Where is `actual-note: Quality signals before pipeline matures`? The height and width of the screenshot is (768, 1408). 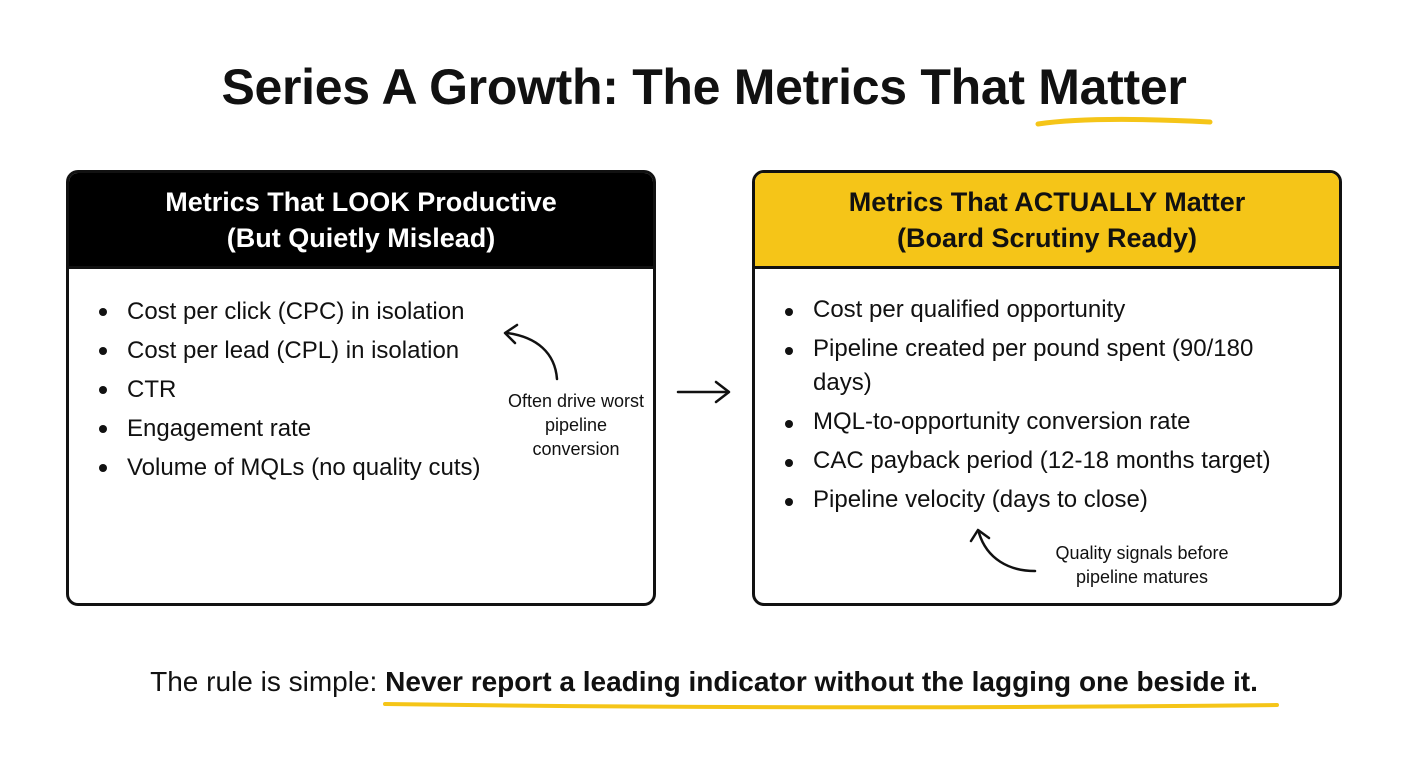 actual-note: Quality signals before pipeline matures is located at coordinates (1142, 565).